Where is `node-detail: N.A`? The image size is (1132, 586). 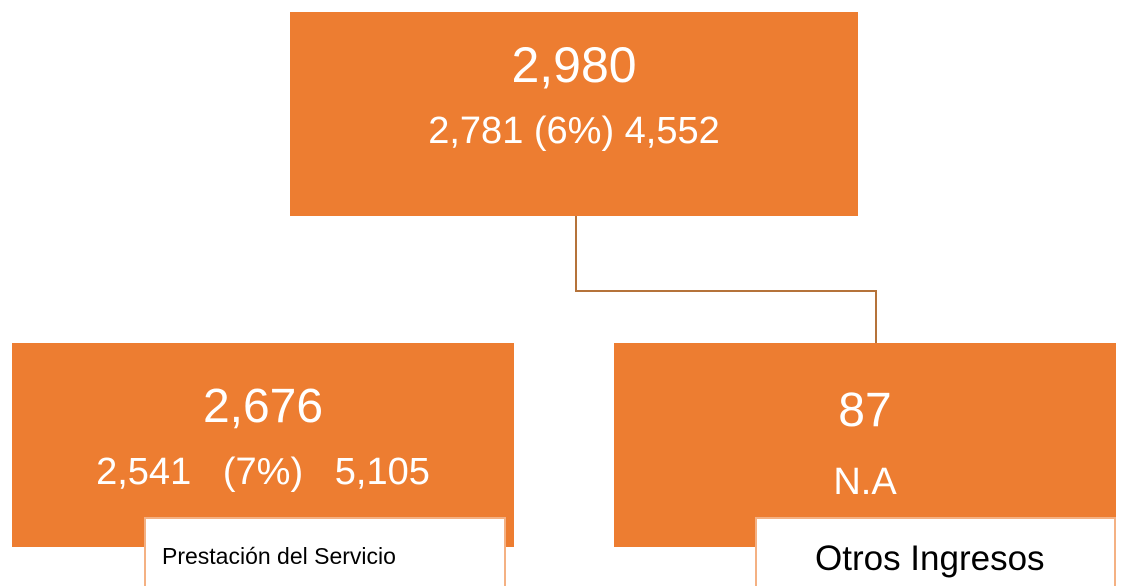 node-detail: N.A is located at coordinates (865, 482).